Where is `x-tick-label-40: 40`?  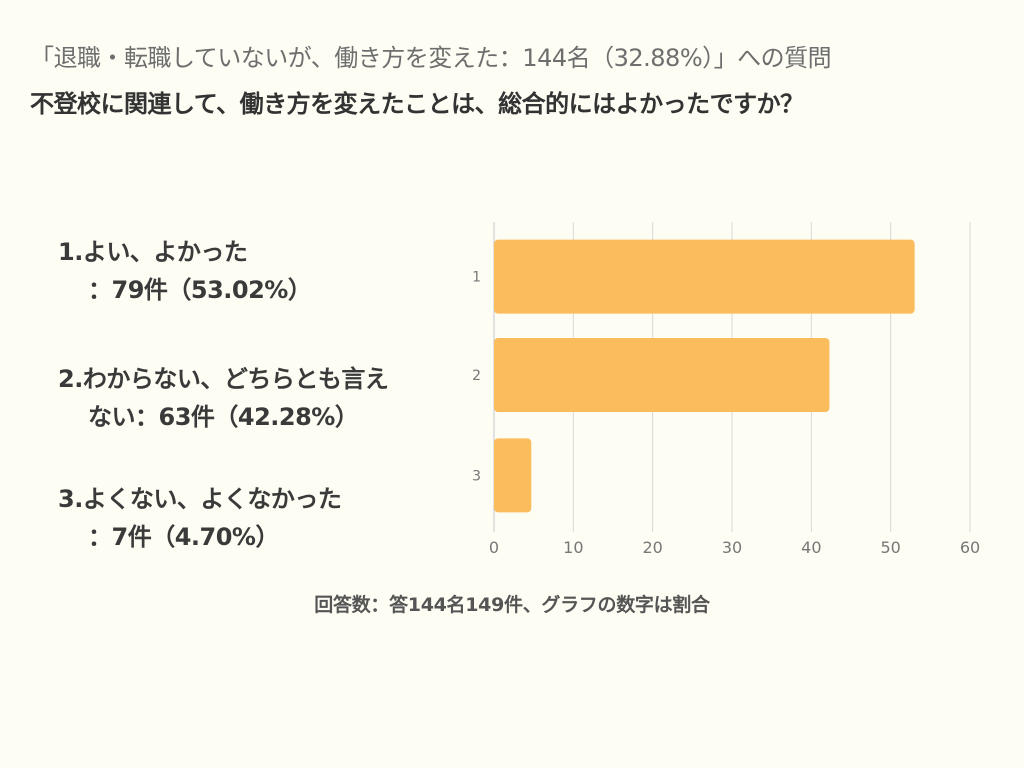
x-tick-label-40: 40 is located at coordinates (811, 547).